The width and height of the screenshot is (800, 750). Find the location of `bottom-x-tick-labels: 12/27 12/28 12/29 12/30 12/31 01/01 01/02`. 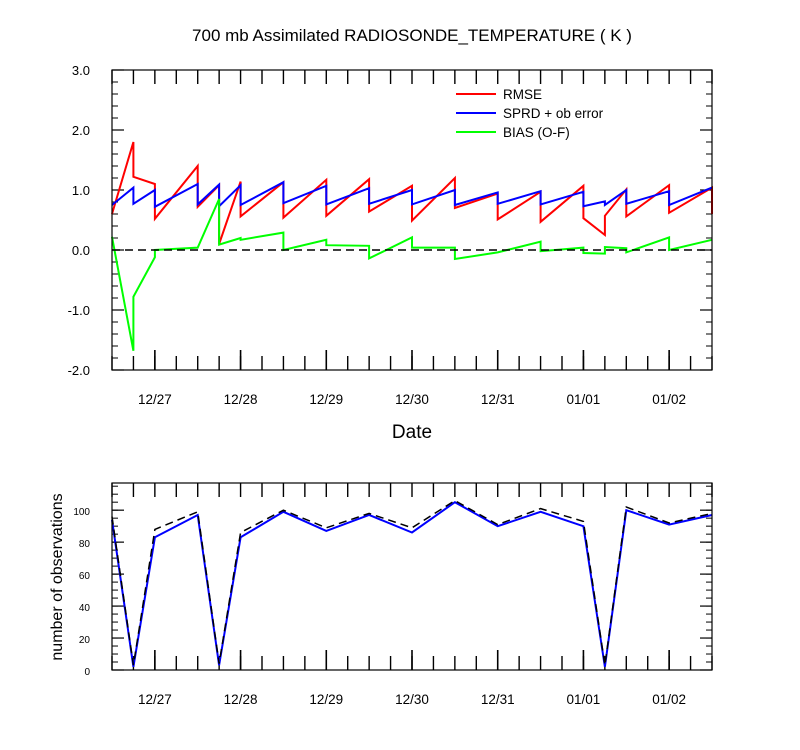

bottom-x-tick-labels: 12/27 12/28 12/29 12/30 12/31 01/01 01/02 is located at coordinates (412, 699).